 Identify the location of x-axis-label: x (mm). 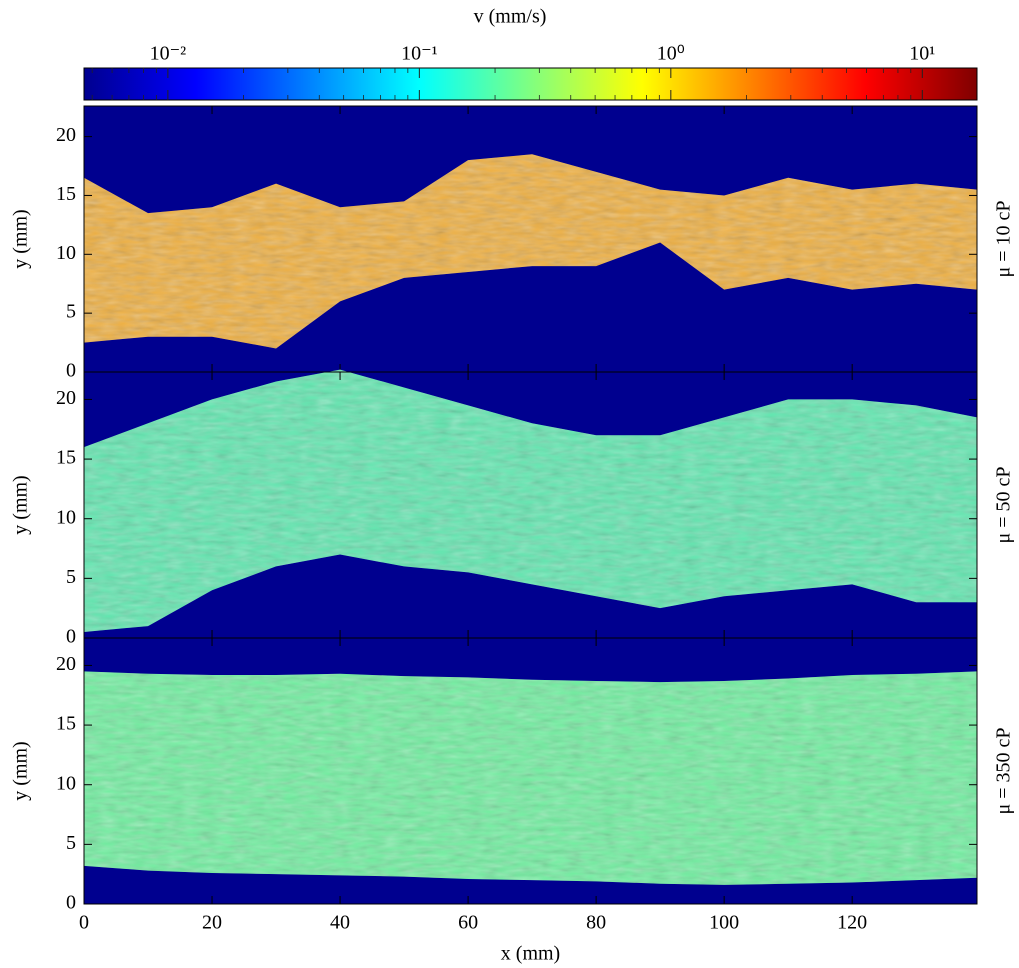
(530, 954).